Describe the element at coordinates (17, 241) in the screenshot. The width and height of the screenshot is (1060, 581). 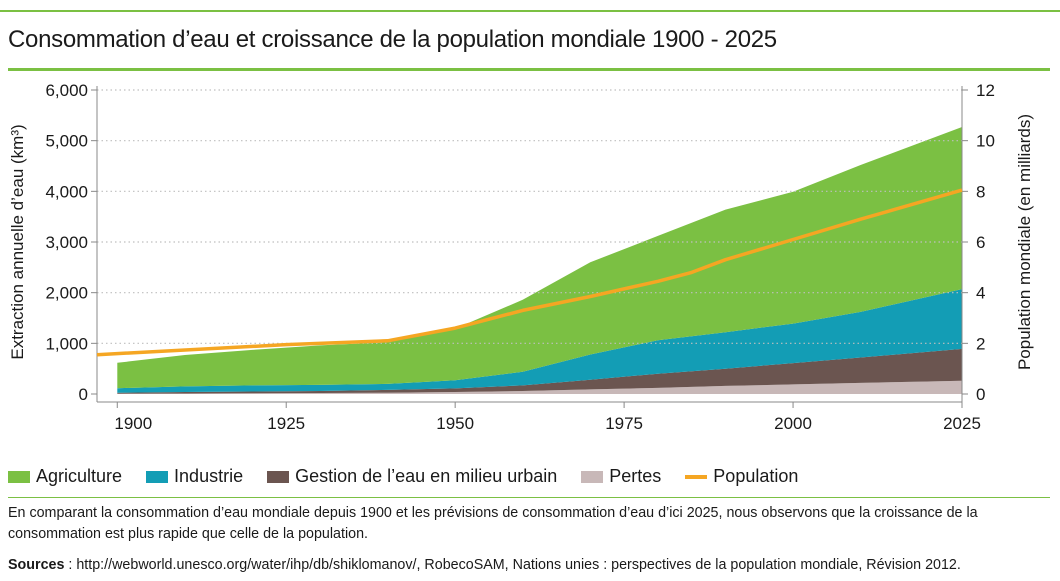
I see `y-axis-title: Extraction annuelle d’eau (km³)` at that location.